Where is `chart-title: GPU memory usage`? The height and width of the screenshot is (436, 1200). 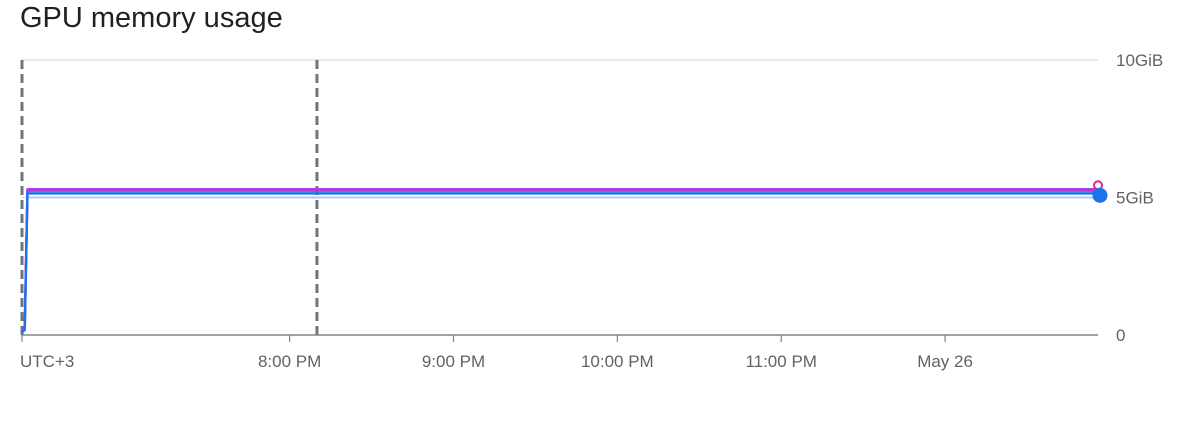
chart-title: GPU memory usage is located at coordinates (151, 18).